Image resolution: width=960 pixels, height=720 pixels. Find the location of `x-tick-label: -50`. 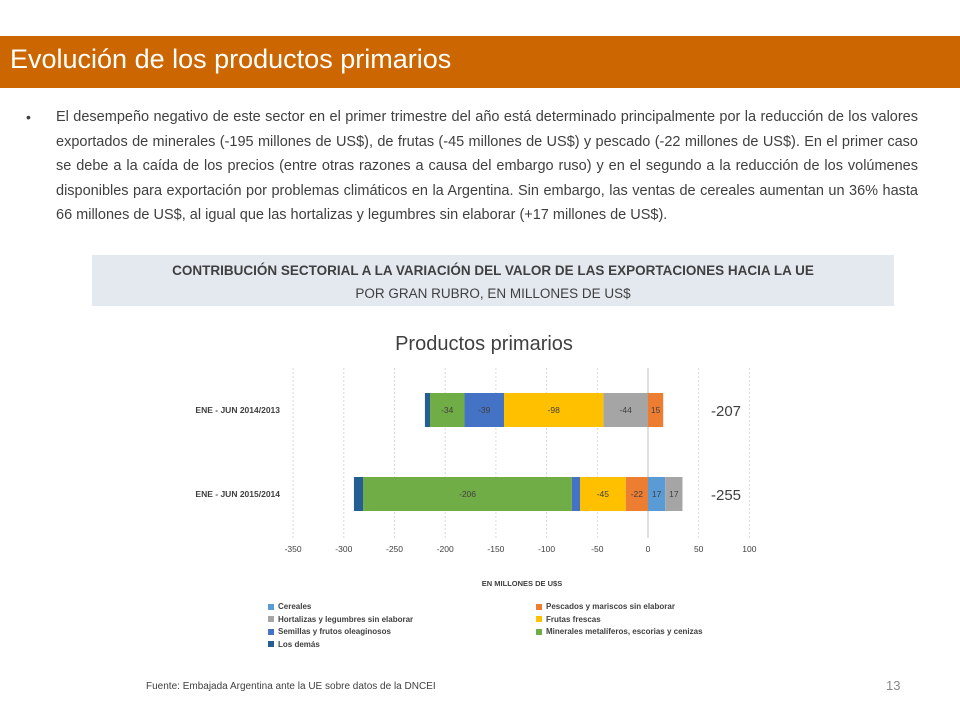

x-tick-label: -50 is located at coordinates (597, 549).